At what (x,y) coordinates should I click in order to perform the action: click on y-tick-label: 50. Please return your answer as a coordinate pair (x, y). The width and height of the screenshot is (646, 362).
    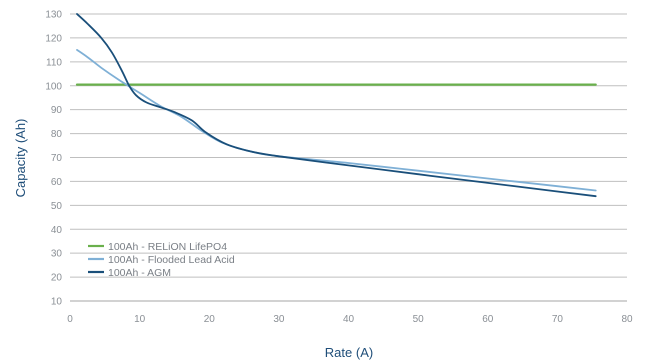
    Looking at the image, I should click on (57, 206).